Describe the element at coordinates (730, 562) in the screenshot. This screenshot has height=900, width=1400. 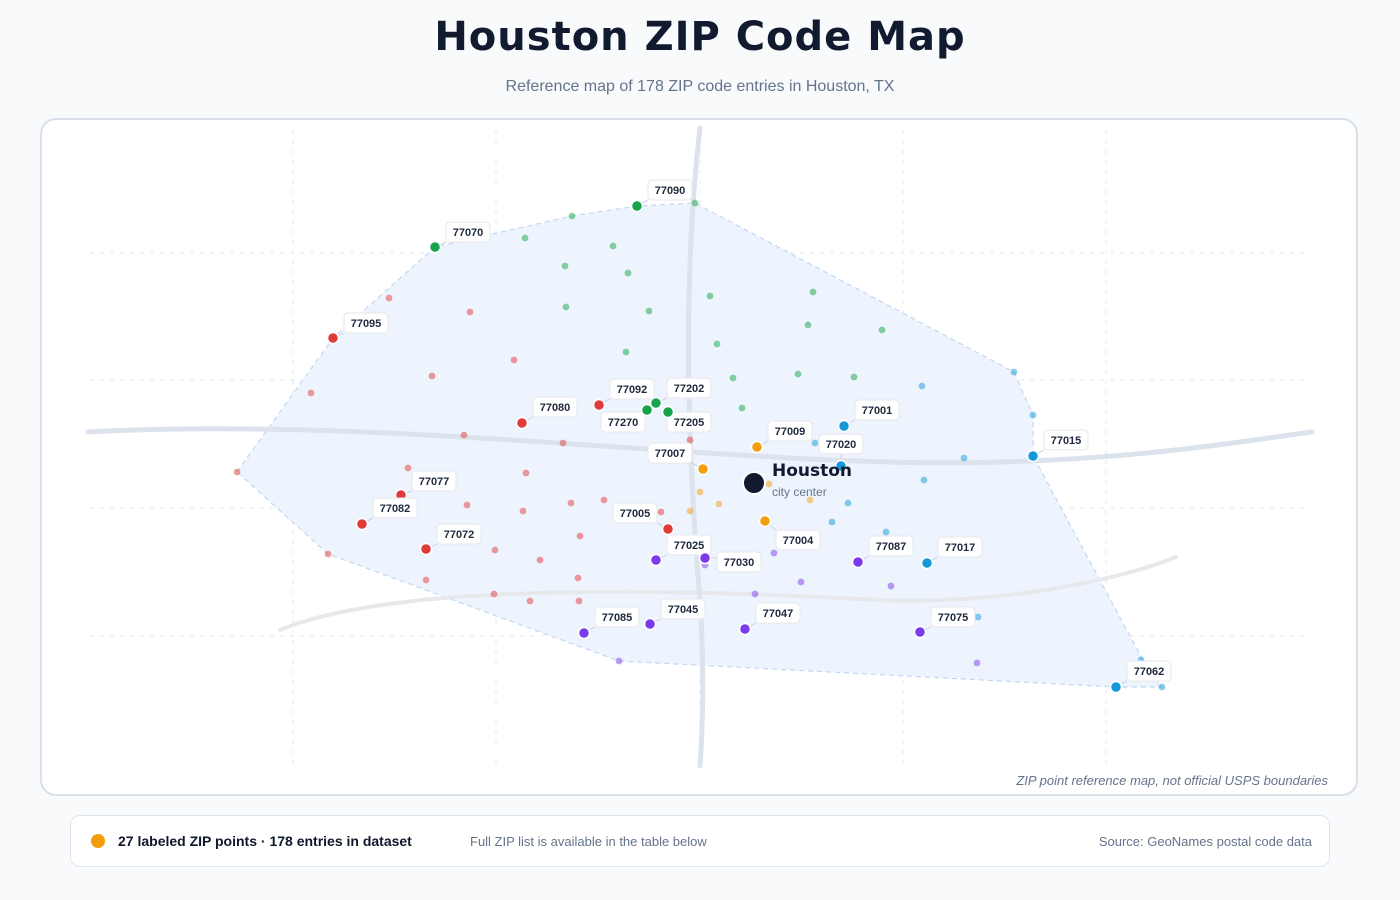
I see `zip-marker-77030: 77030` at that location.